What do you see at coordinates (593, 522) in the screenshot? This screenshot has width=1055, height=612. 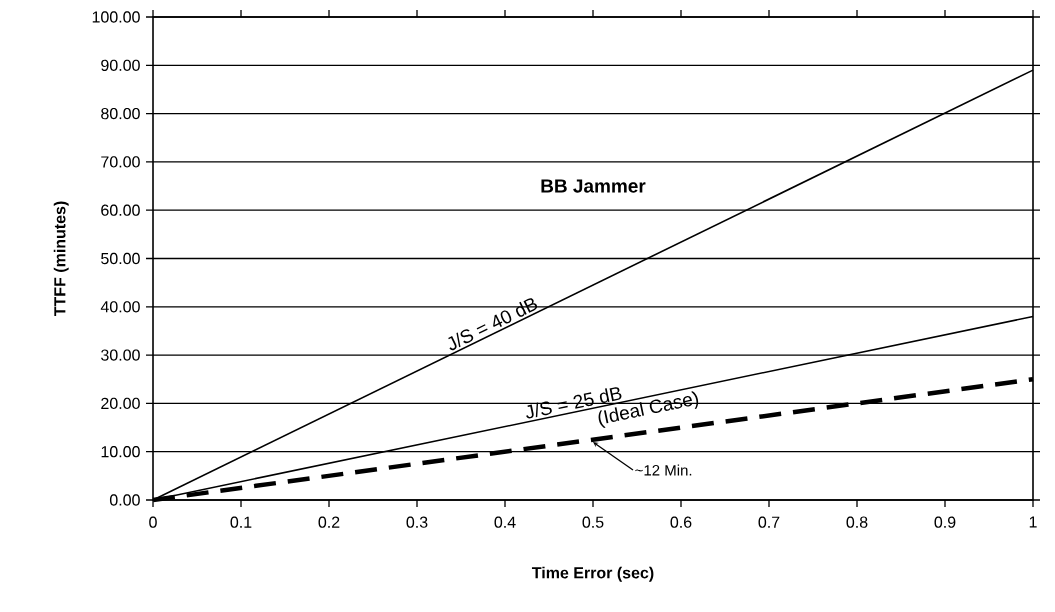 I see `x-tick-label: 0.5` at bounding box center [593, 522].